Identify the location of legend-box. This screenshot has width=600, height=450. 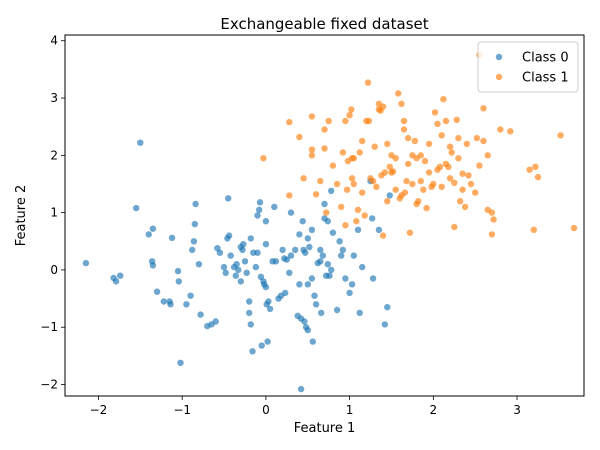
(528, 67).